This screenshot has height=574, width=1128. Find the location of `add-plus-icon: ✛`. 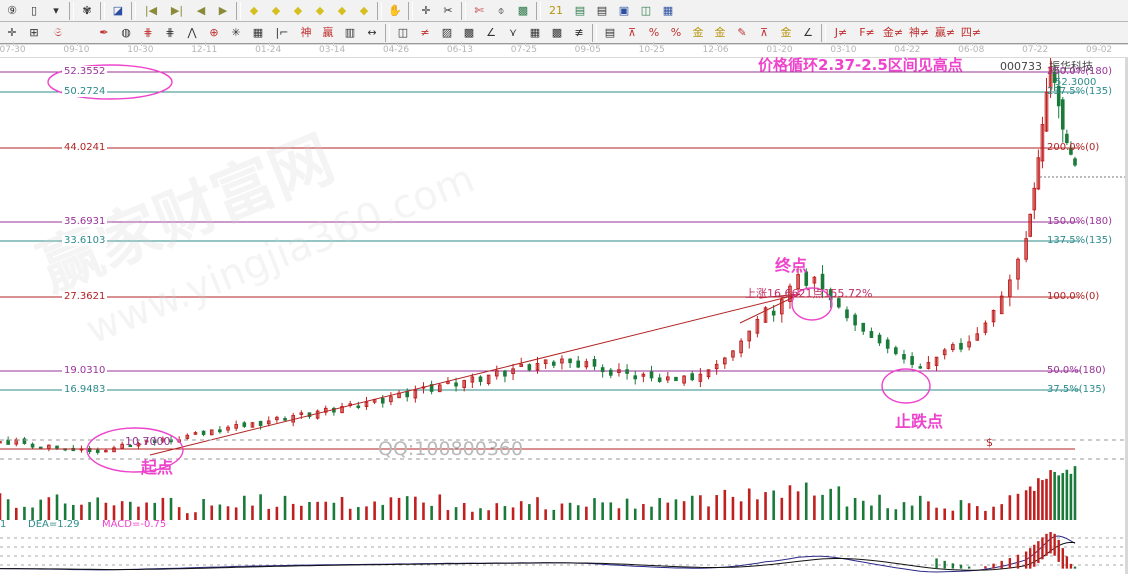

add-plus-icon: ✛ is located at coordinates (12, 32).